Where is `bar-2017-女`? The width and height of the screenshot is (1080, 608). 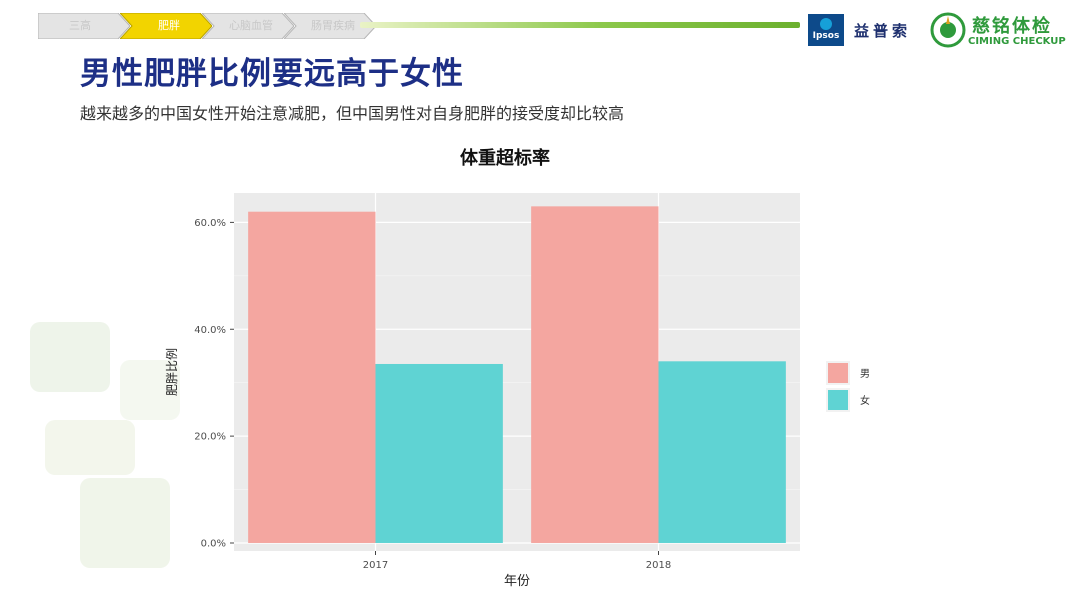 bar-2017-女 is located at coordinates (439, 453).